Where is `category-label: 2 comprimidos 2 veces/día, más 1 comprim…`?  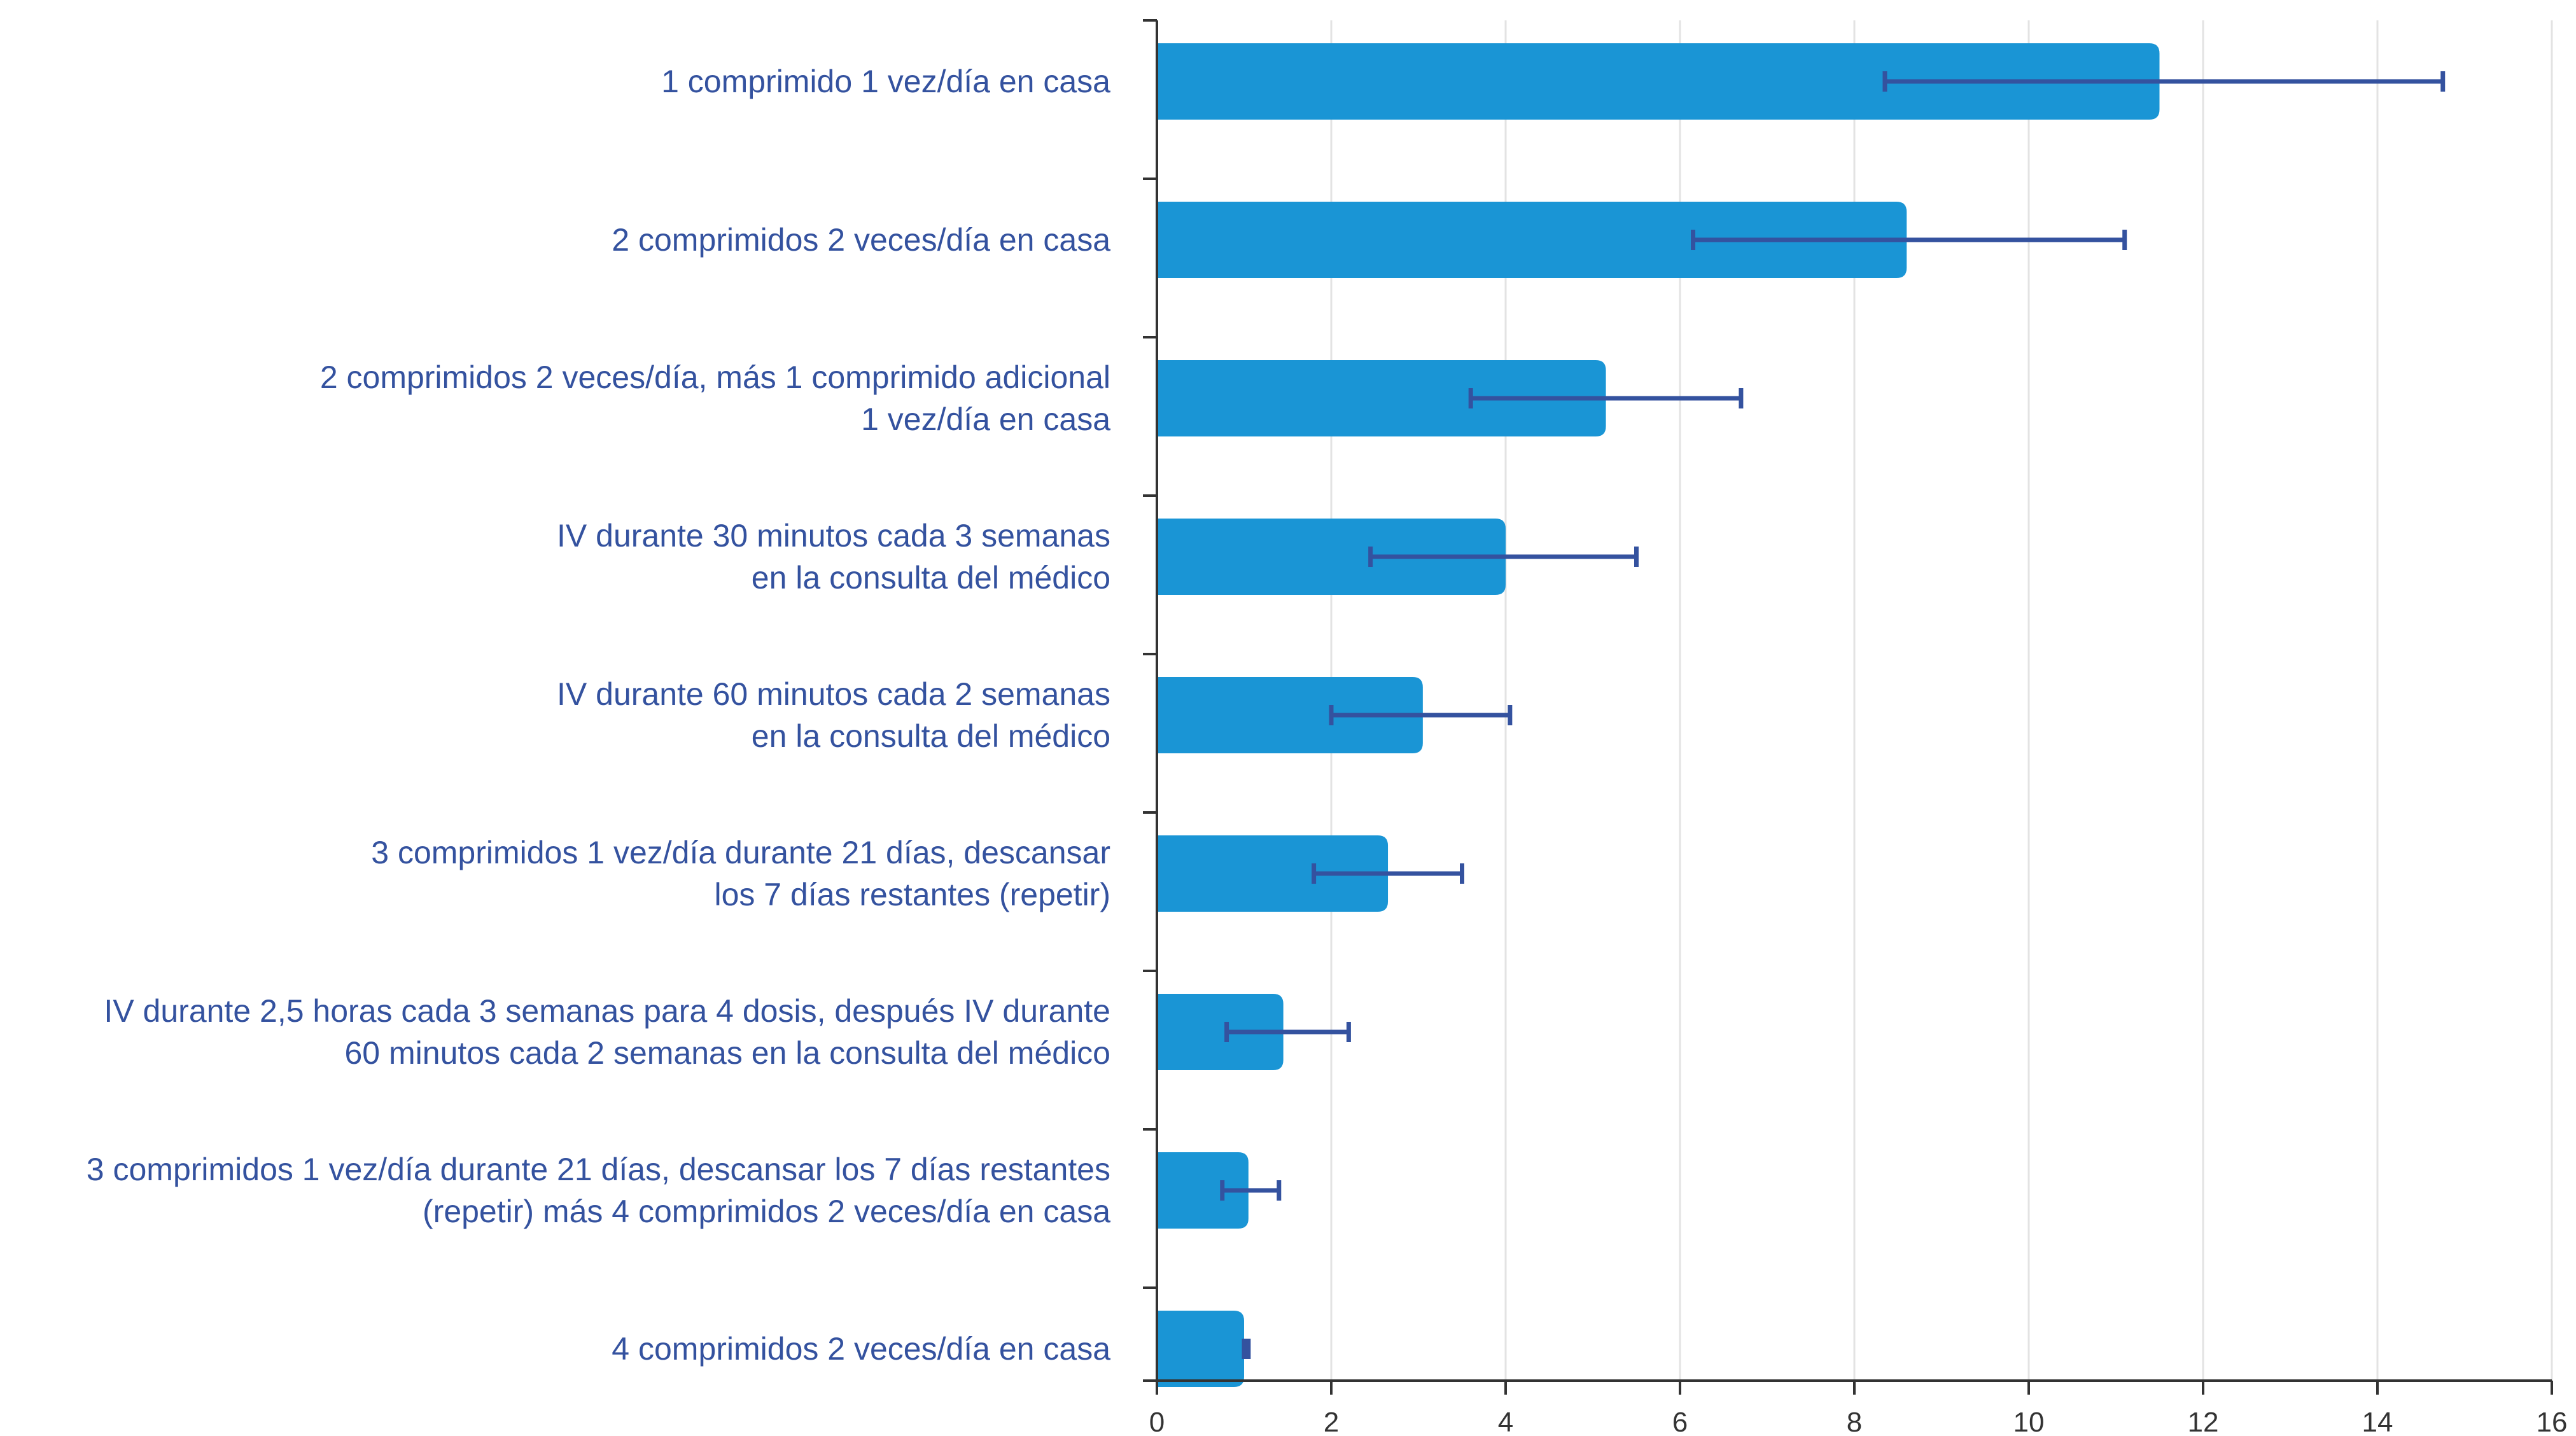 category-label: 2 comprimidos 2 veces/día, más 1 comprim… is located at coordinates (715, 377).